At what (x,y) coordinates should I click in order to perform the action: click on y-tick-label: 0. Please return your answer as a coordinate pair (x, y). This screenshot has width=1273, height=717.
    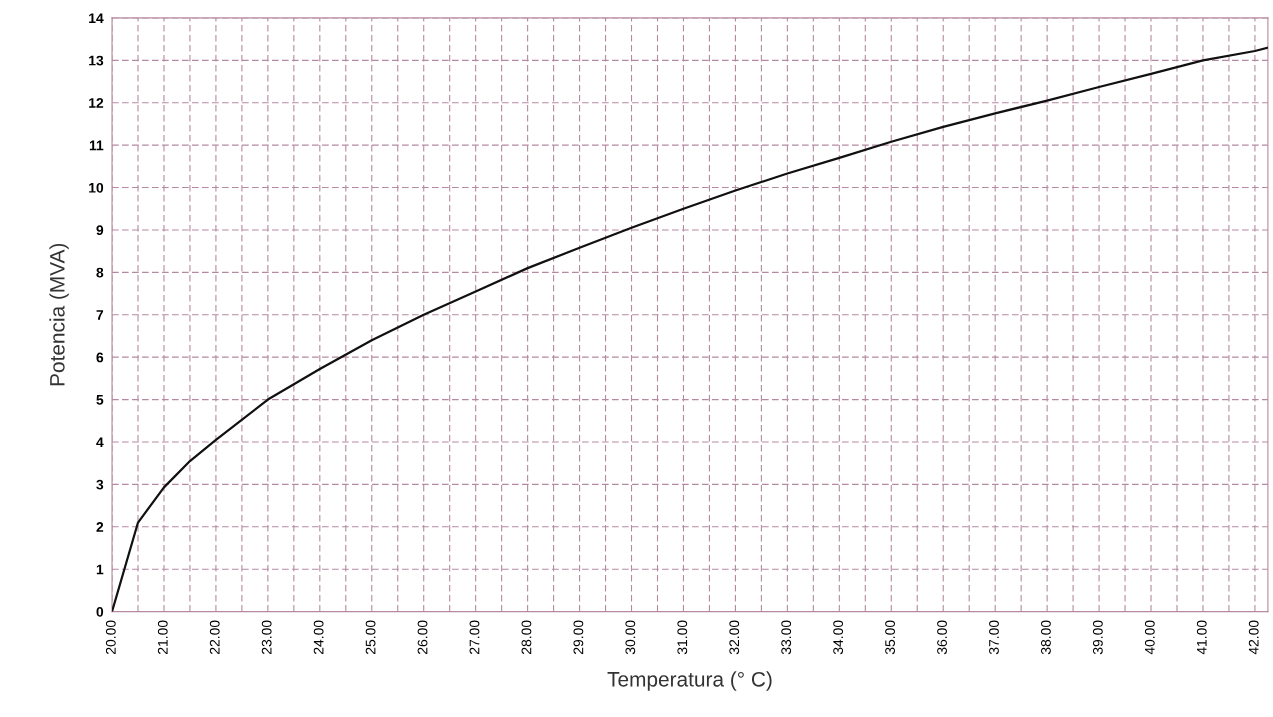
    Looking at the image, I should click on (100, 611).